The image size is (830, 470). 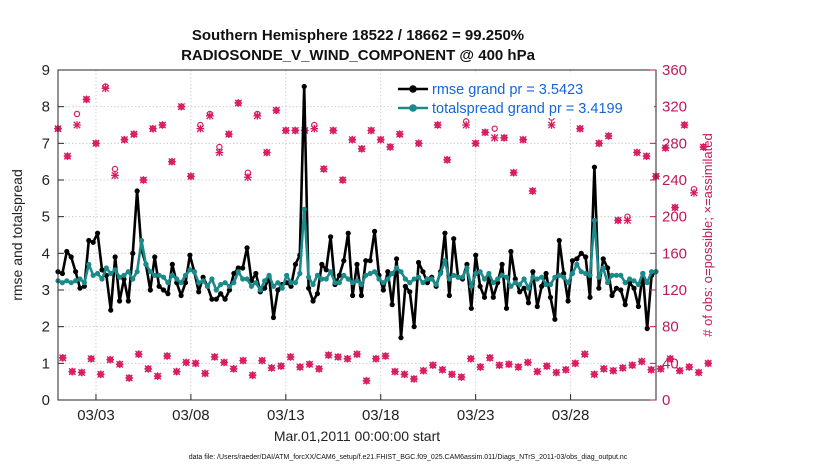 What do you see at coordinates (670, 363) in the screenshot?
I see `y-right-tick-label: 40` at bounding box center [670, 363].